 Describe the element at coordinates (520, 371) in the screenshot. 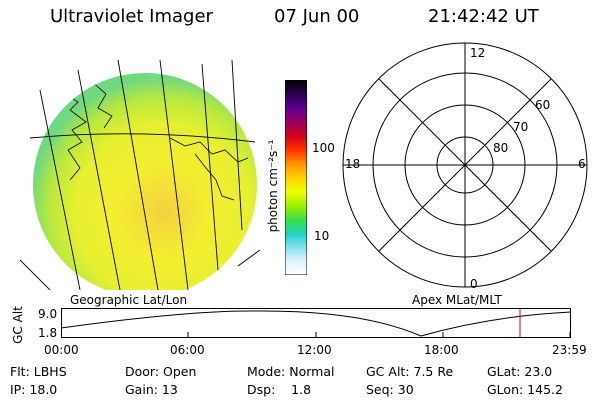

I see `info-glat: GLat: 23.0` at that location.